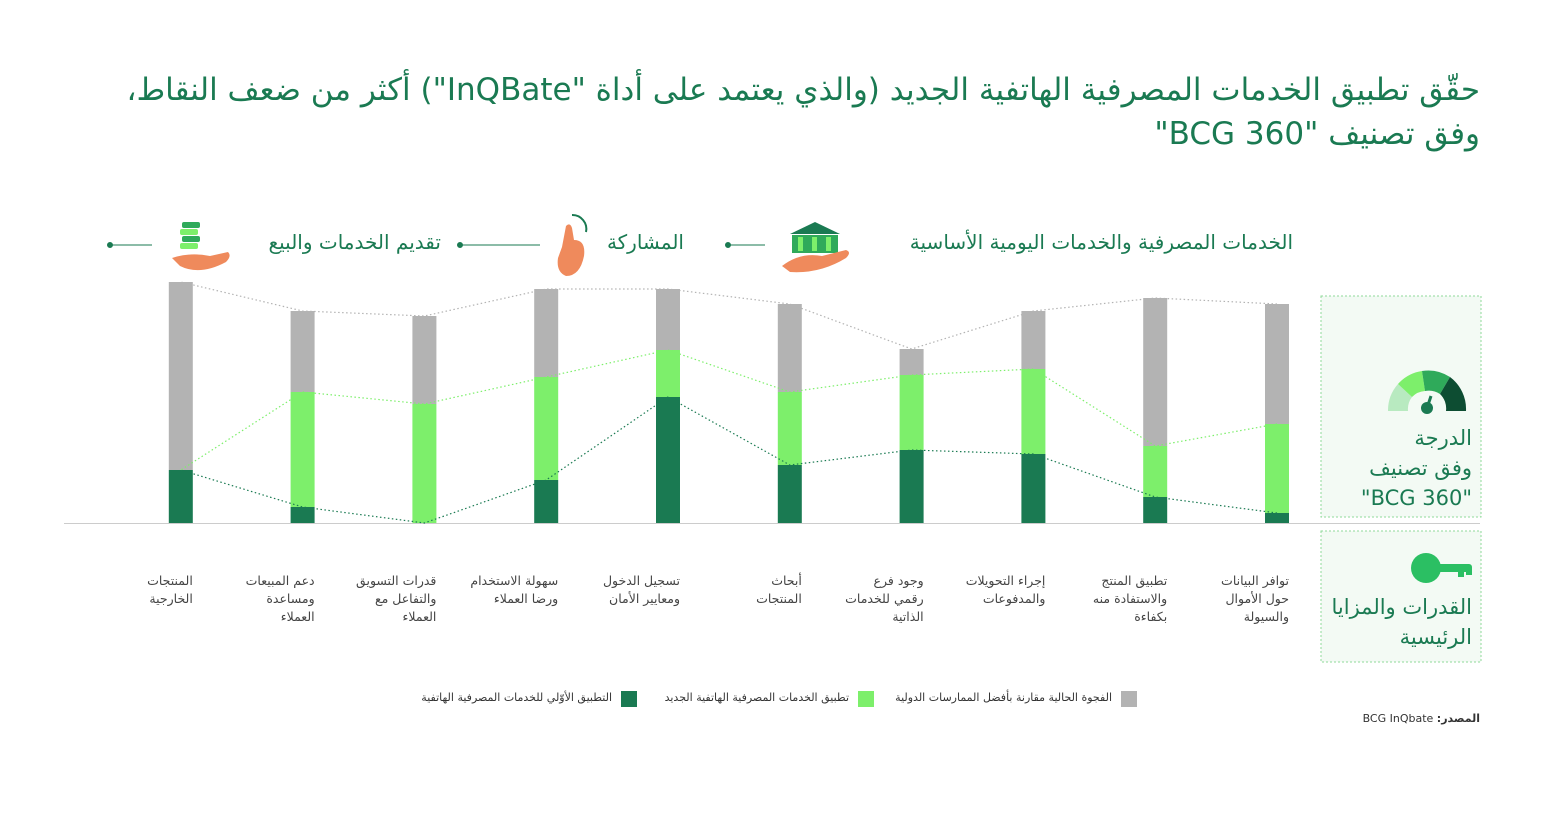 This screenshot has width=1550, height=834. I want to click on key-icon, so click(1441, 568).